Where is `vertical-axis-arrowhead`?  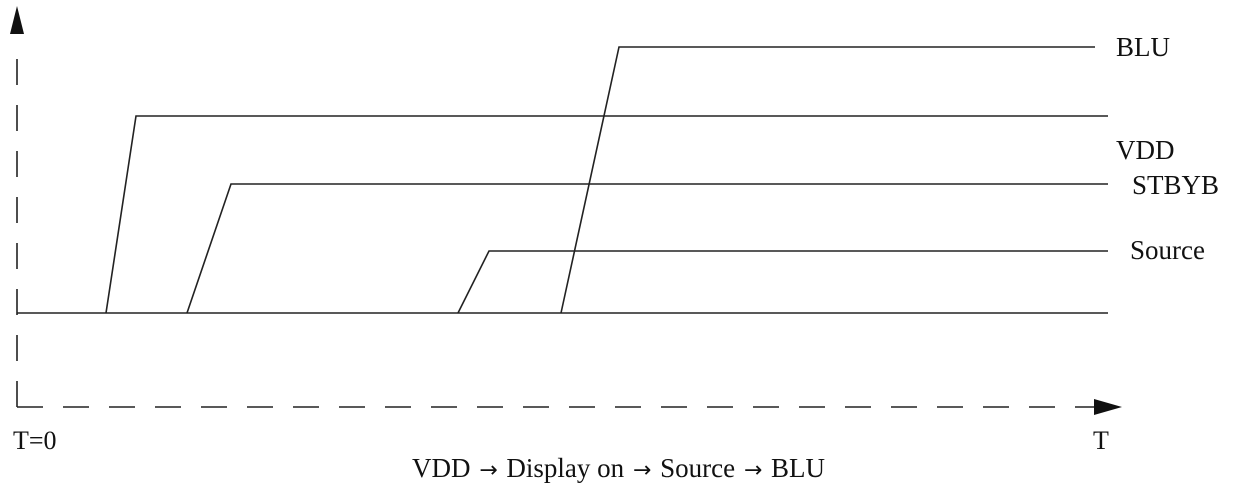
vertical-axis-arrowhead is located at coordinates (17, 20).